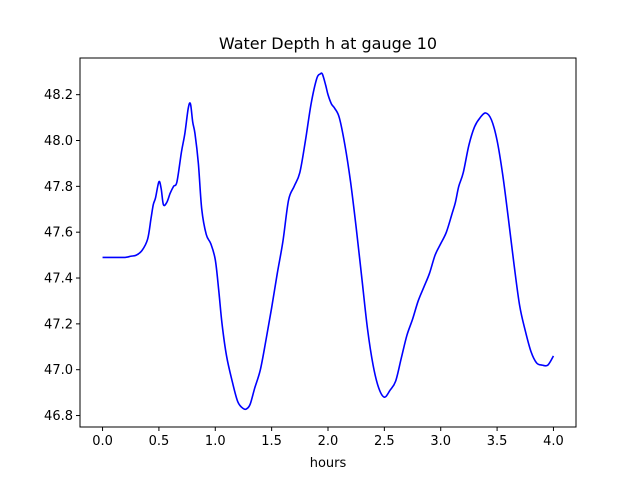  Describe the element at coordinates (553, 441) in the screenshot. I see `x-tick-label: 4.0` at that location.